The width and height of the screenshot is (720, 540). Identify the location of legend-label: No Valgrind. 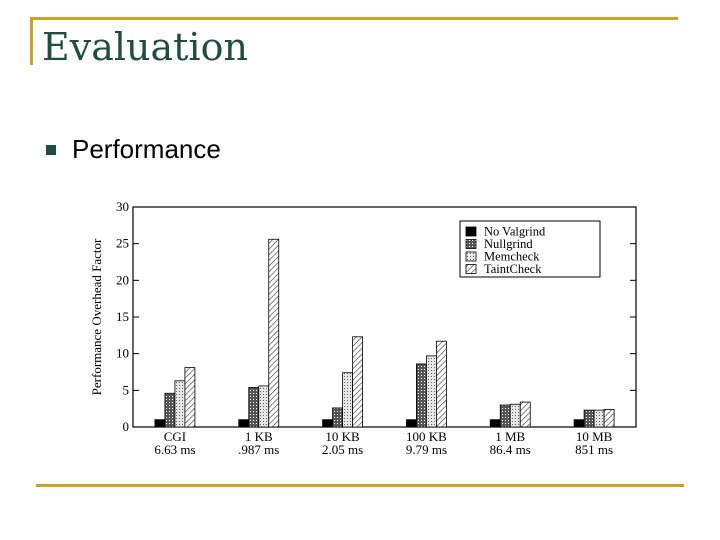
(515, 232).